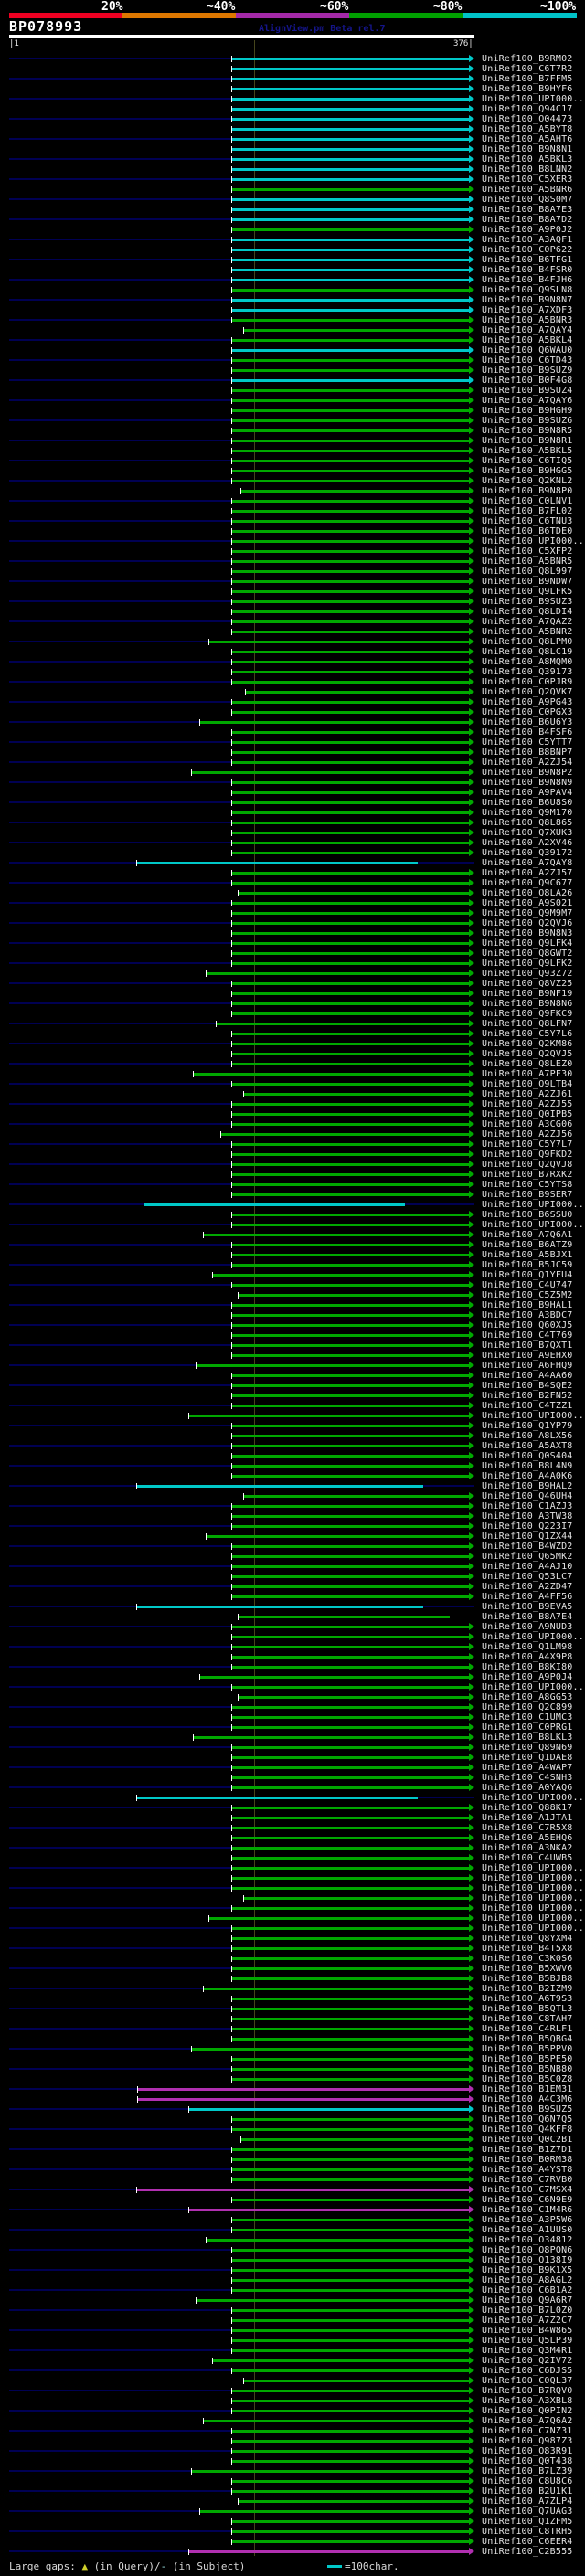 This screenshot has width=585, height=2576. I want to click on hit-label: UniRef100_C4T769, so click(528, 1335).